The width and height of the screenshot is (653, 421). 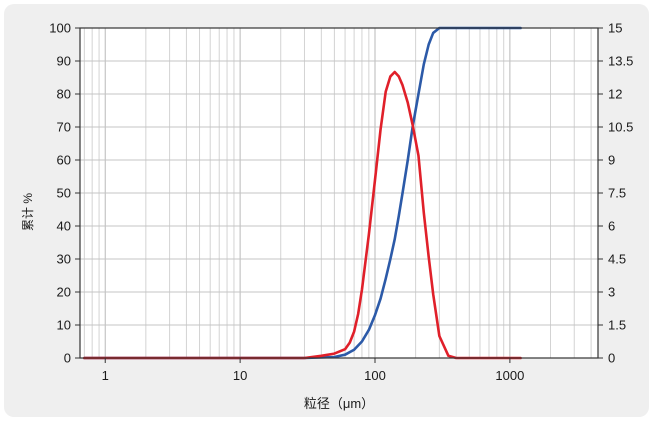 I want to click on y2-tick-label: 0, so click(x=611, y=358).